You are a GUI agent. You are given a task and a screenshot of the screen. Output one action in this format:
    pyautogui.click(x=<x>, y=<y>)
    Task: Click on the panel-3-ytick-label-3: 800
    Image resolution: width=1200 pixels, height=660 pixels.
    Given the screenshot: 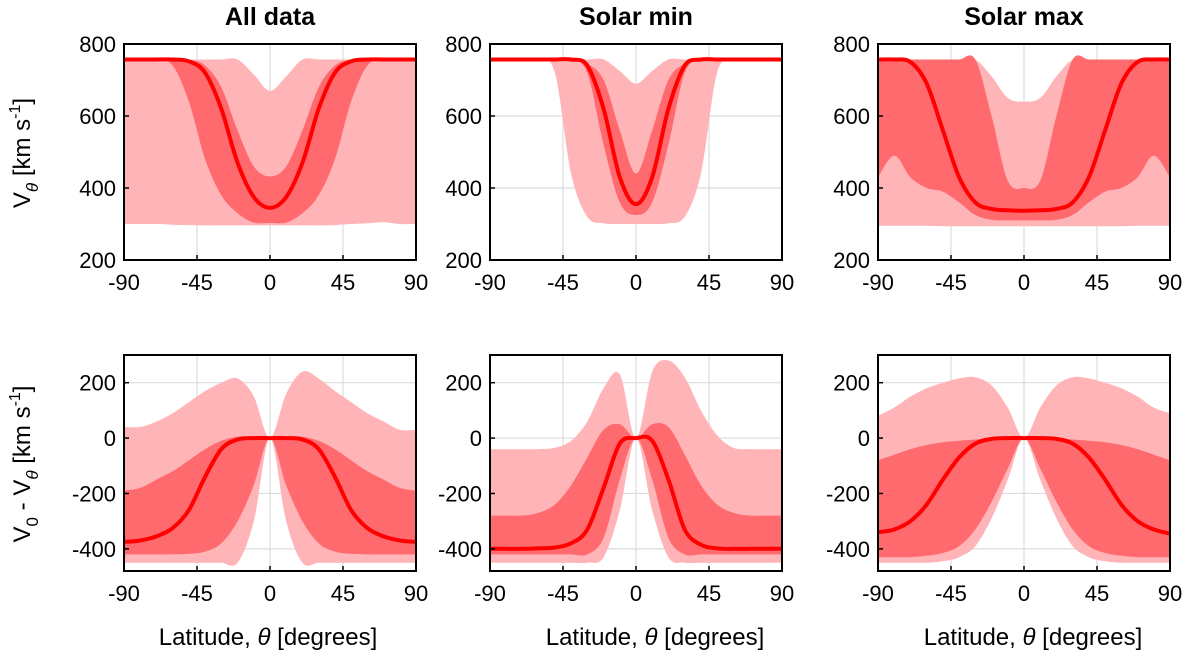 What is the action you would take?
    pyautogui.click(x=851, y=44)
    